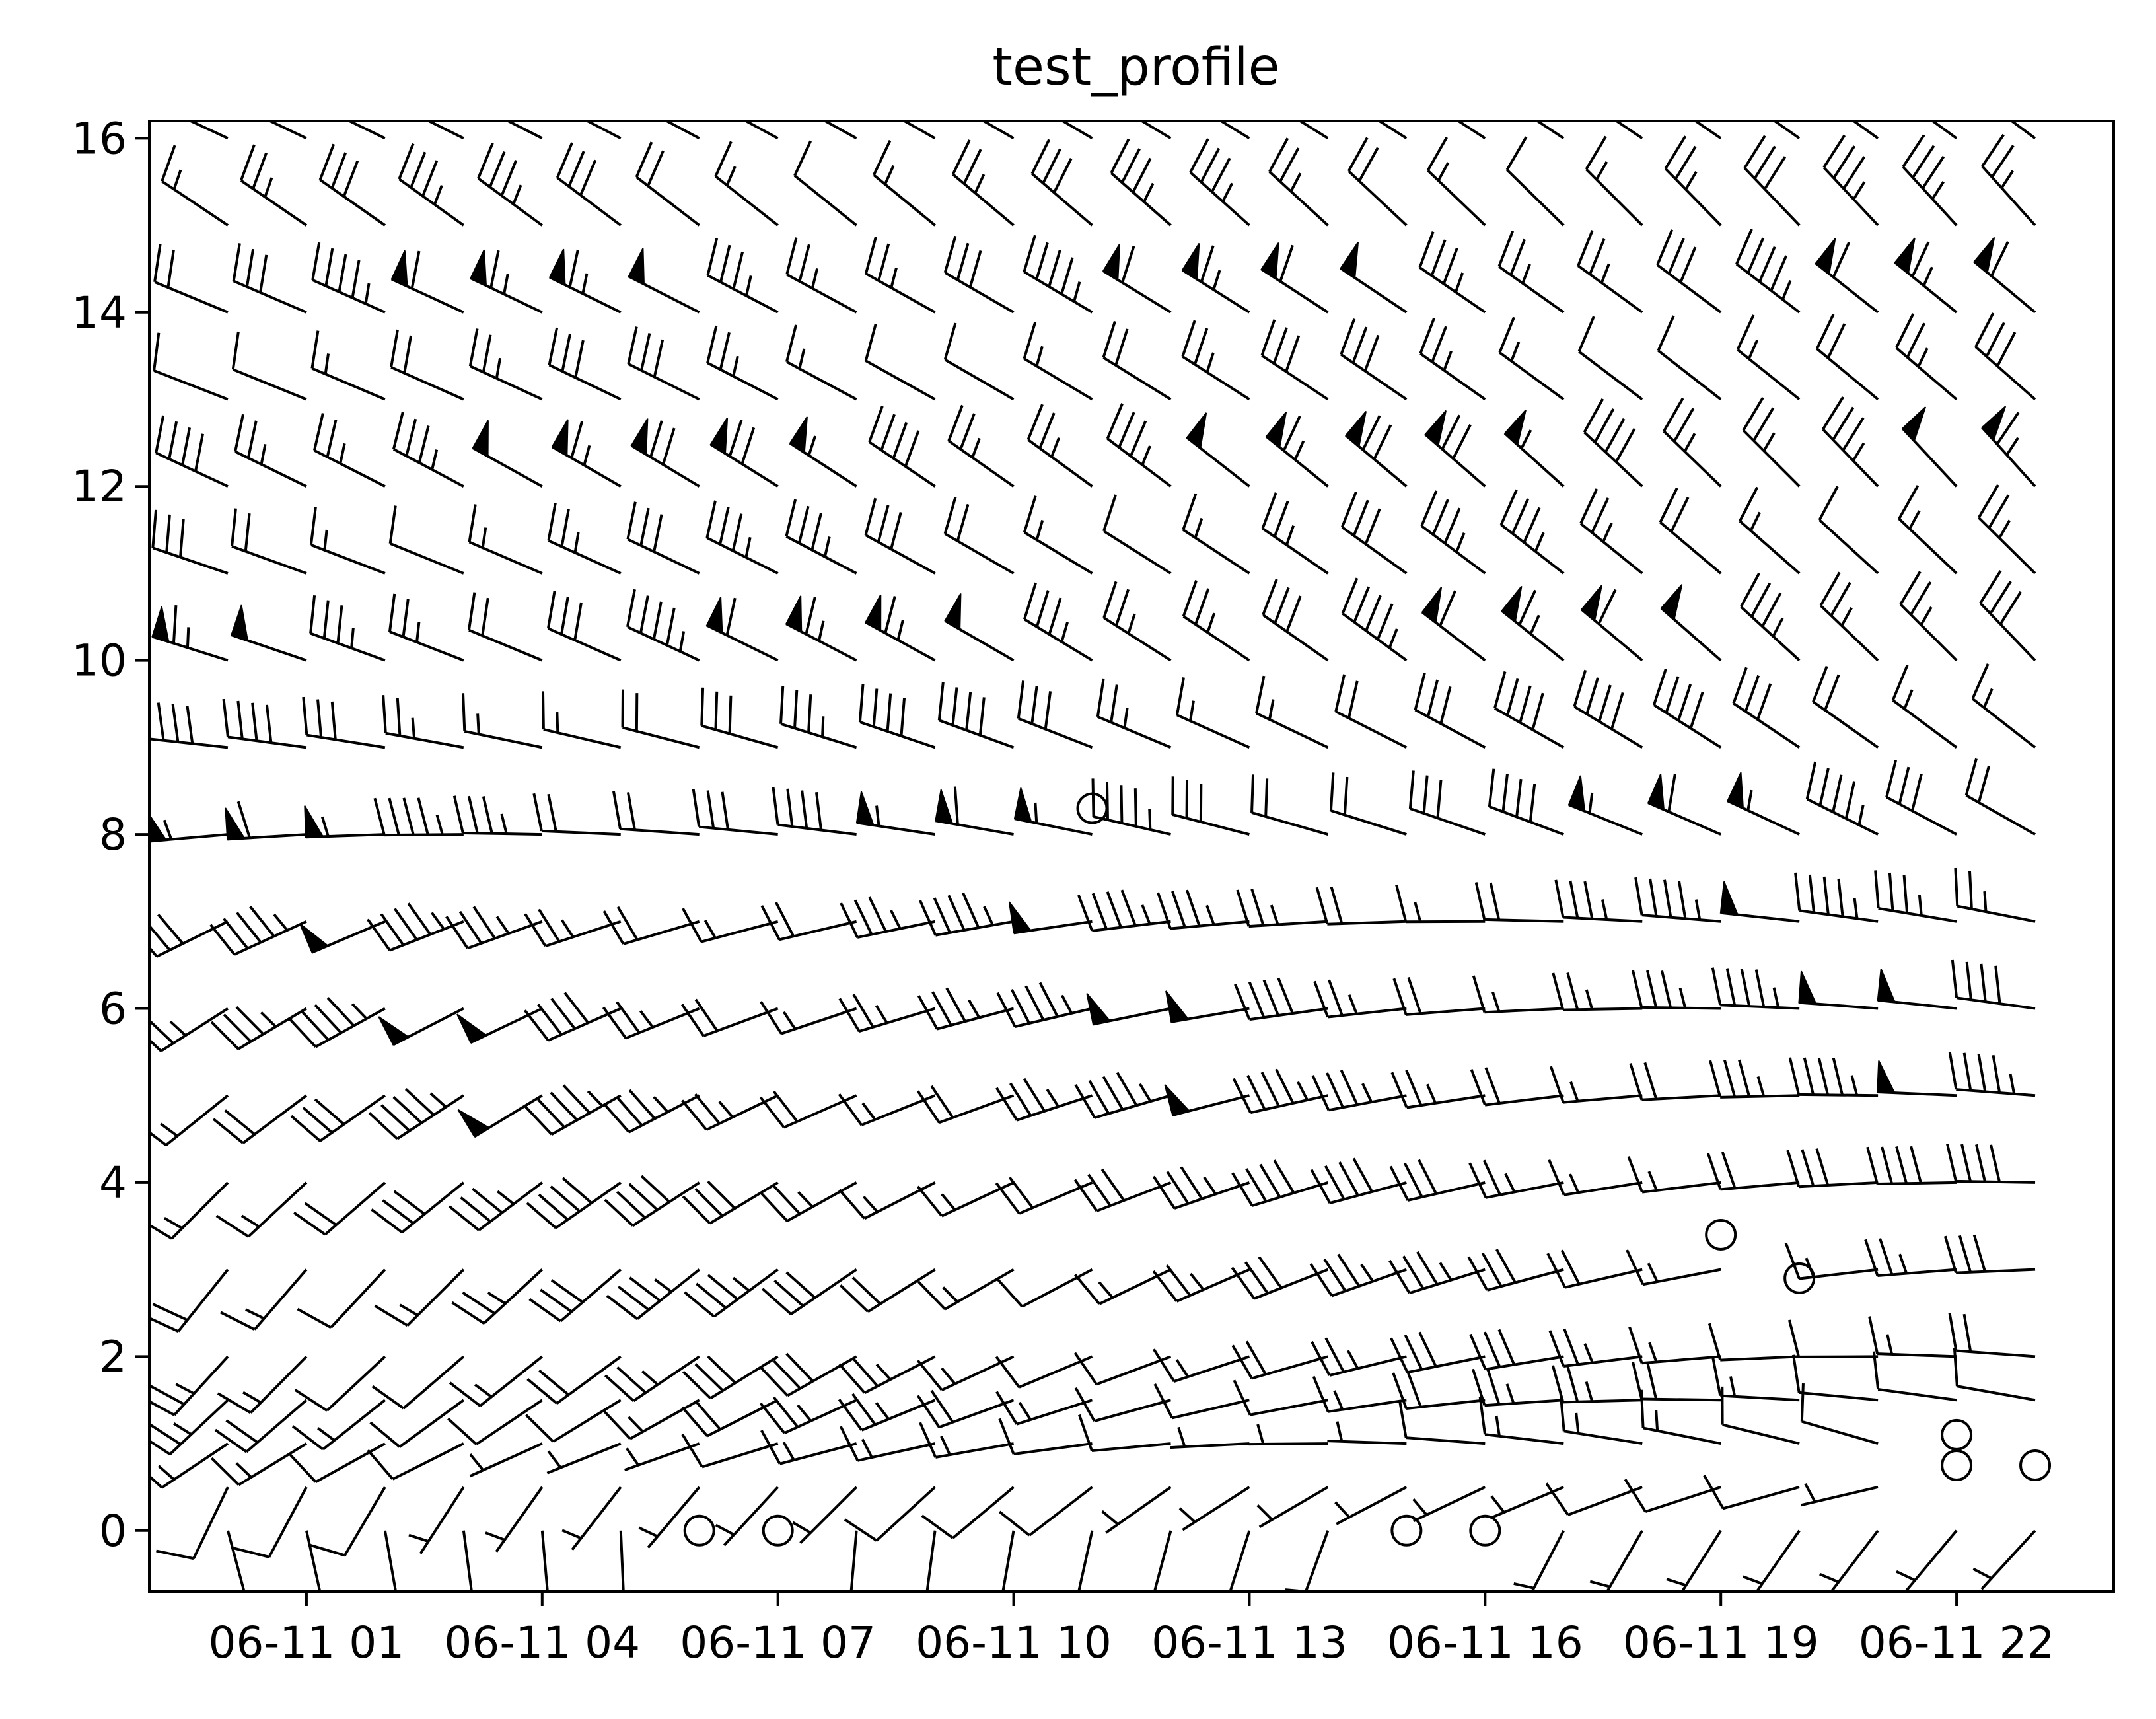 The height and width of the screenshot is (1719, 2156). Describe the element at coordinates (113, 834) in the screenshot. I see `y-tick-label: 8` at that location.